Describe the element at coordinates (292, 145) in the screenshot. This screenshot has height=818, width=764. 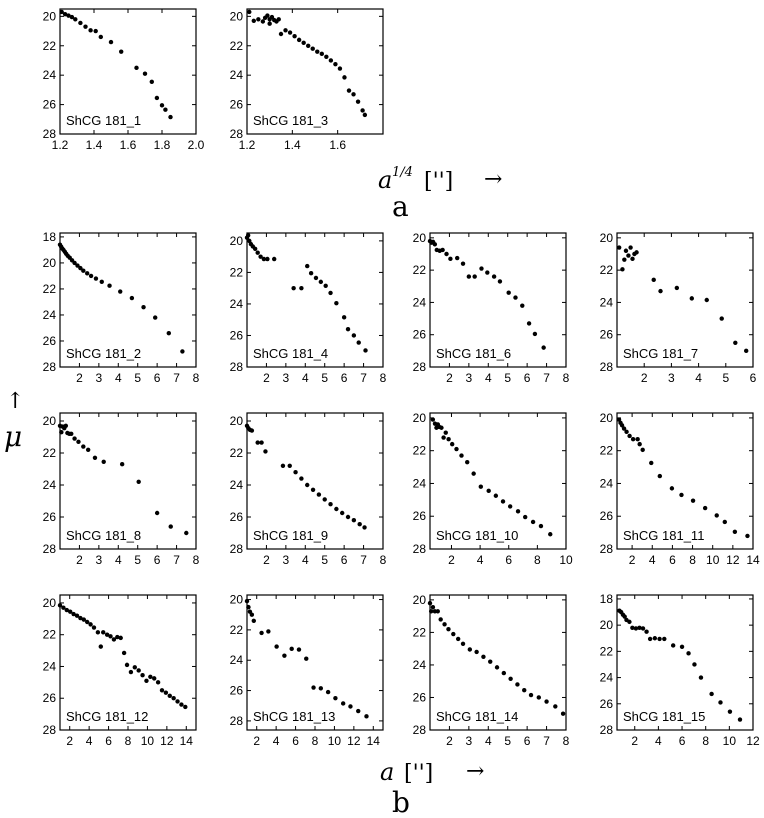
I see `x-tick-label: 1.4` at that location.